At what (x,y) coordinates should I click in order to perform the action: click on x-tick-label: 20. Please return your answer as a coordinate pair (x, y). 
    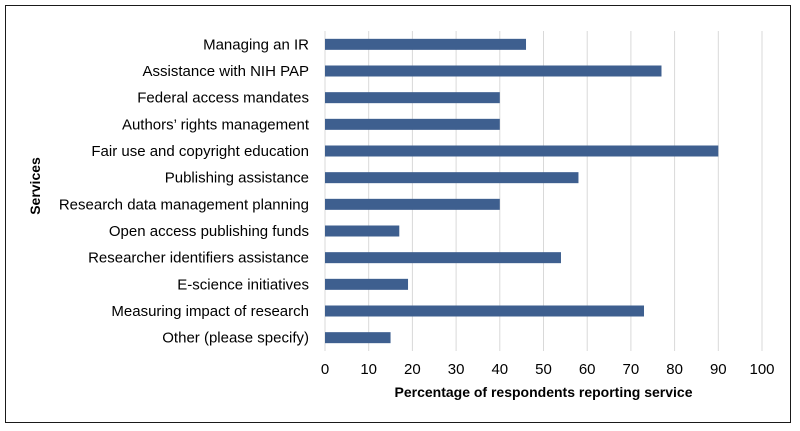
    Looking at the image, I should click on (412, 369).